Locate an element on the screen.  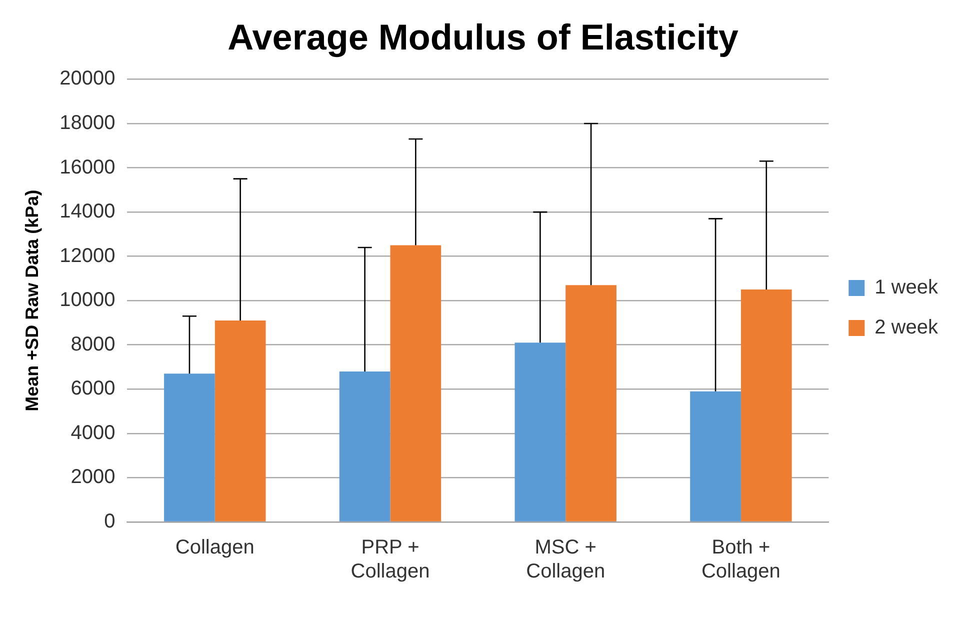
legend-label: 1 week is located at coordinates (906, 287).